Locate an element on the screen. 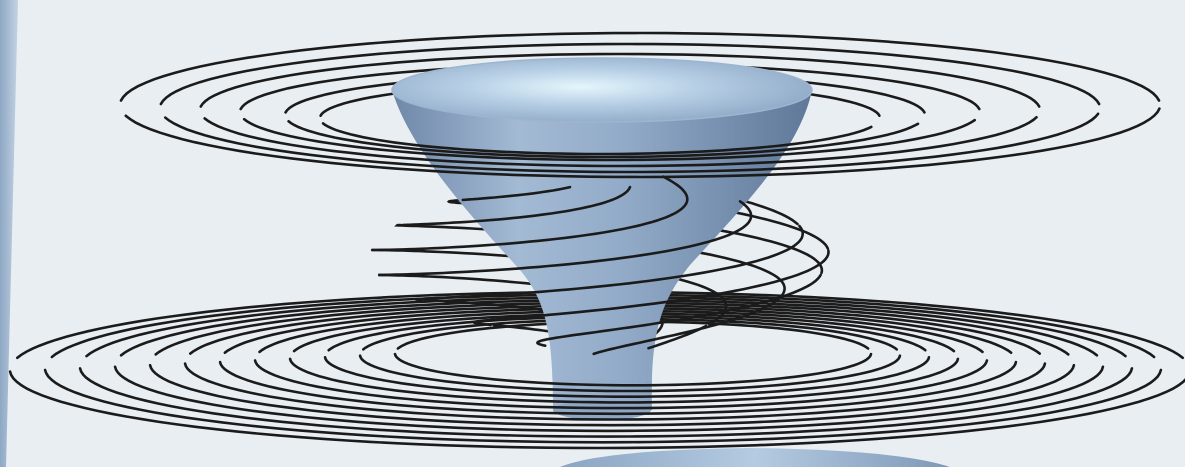  panel-left-edge is located at coordinates (9, 233).